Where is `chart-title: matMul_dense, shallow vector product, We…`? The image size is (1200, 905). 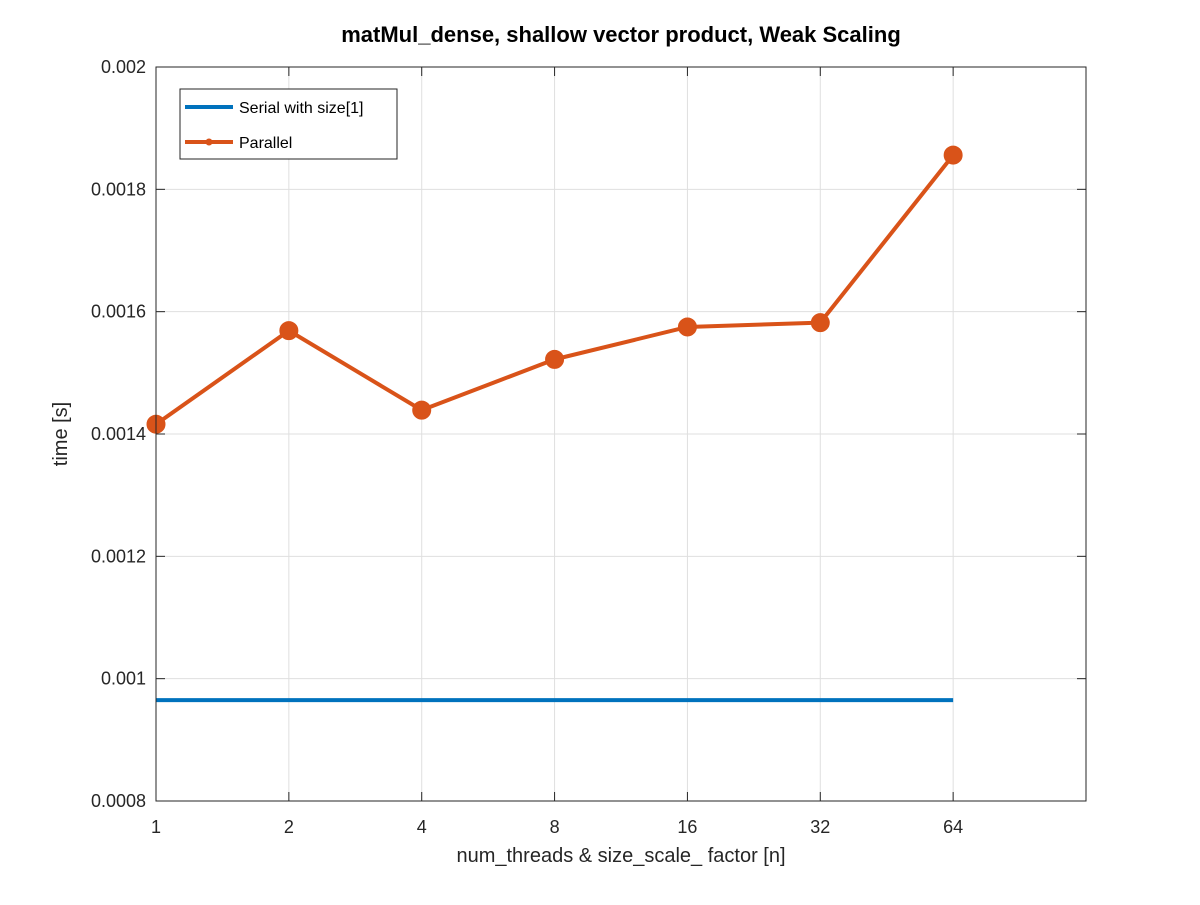 chart-title: matMul_dense, shallow vector product, We… is located at coordinates (621, 34).